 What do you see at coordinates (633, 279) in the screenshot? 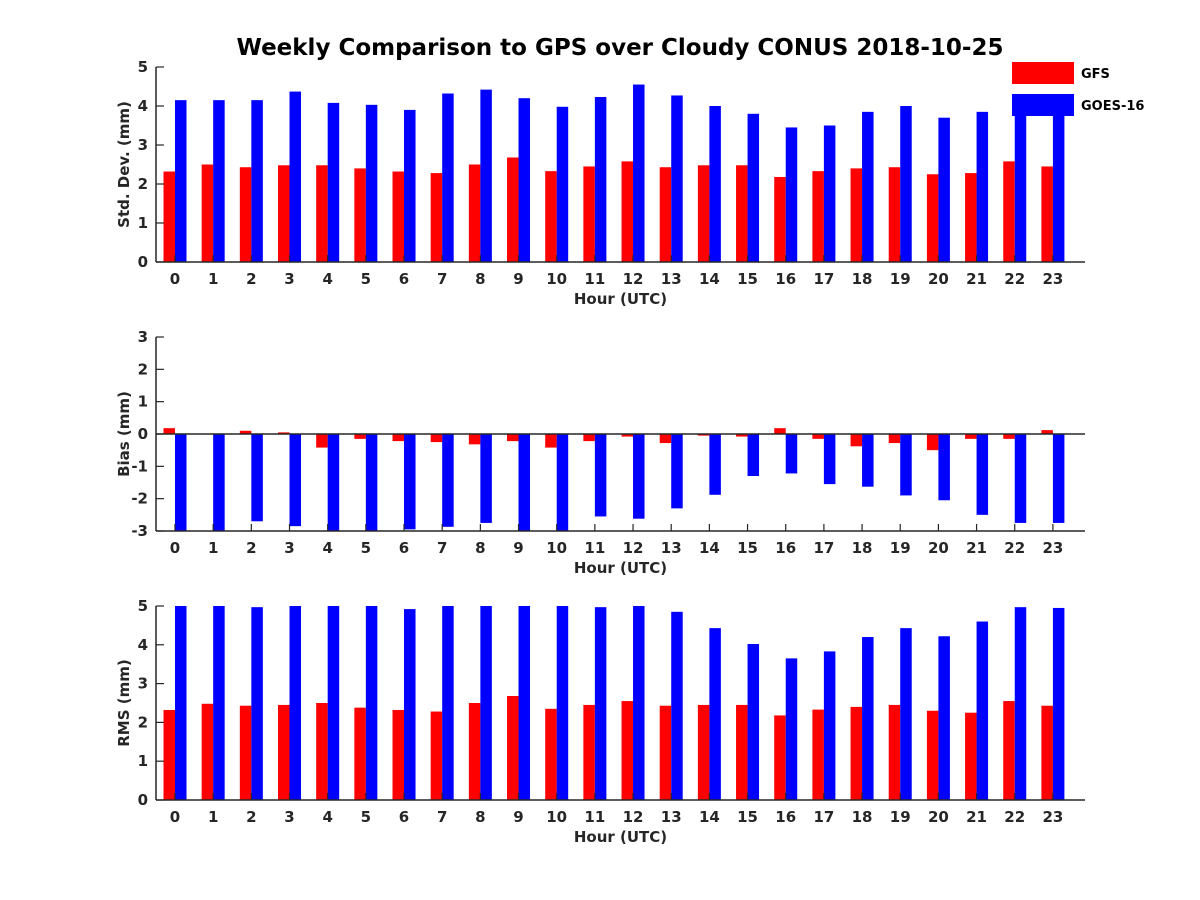
I see `x-tick-label: 12` at bounding box center [633, 279].